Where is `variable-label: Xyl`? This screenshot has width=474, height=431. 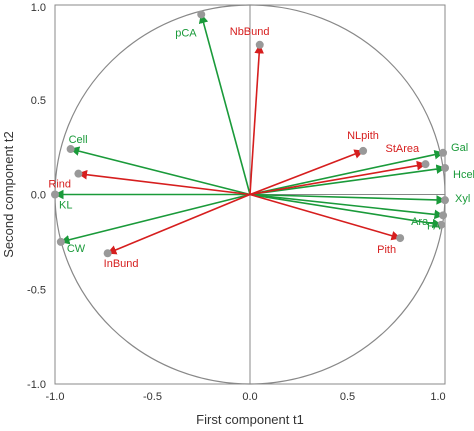
variable-label: Xyl is located at coordinates (462, 199).